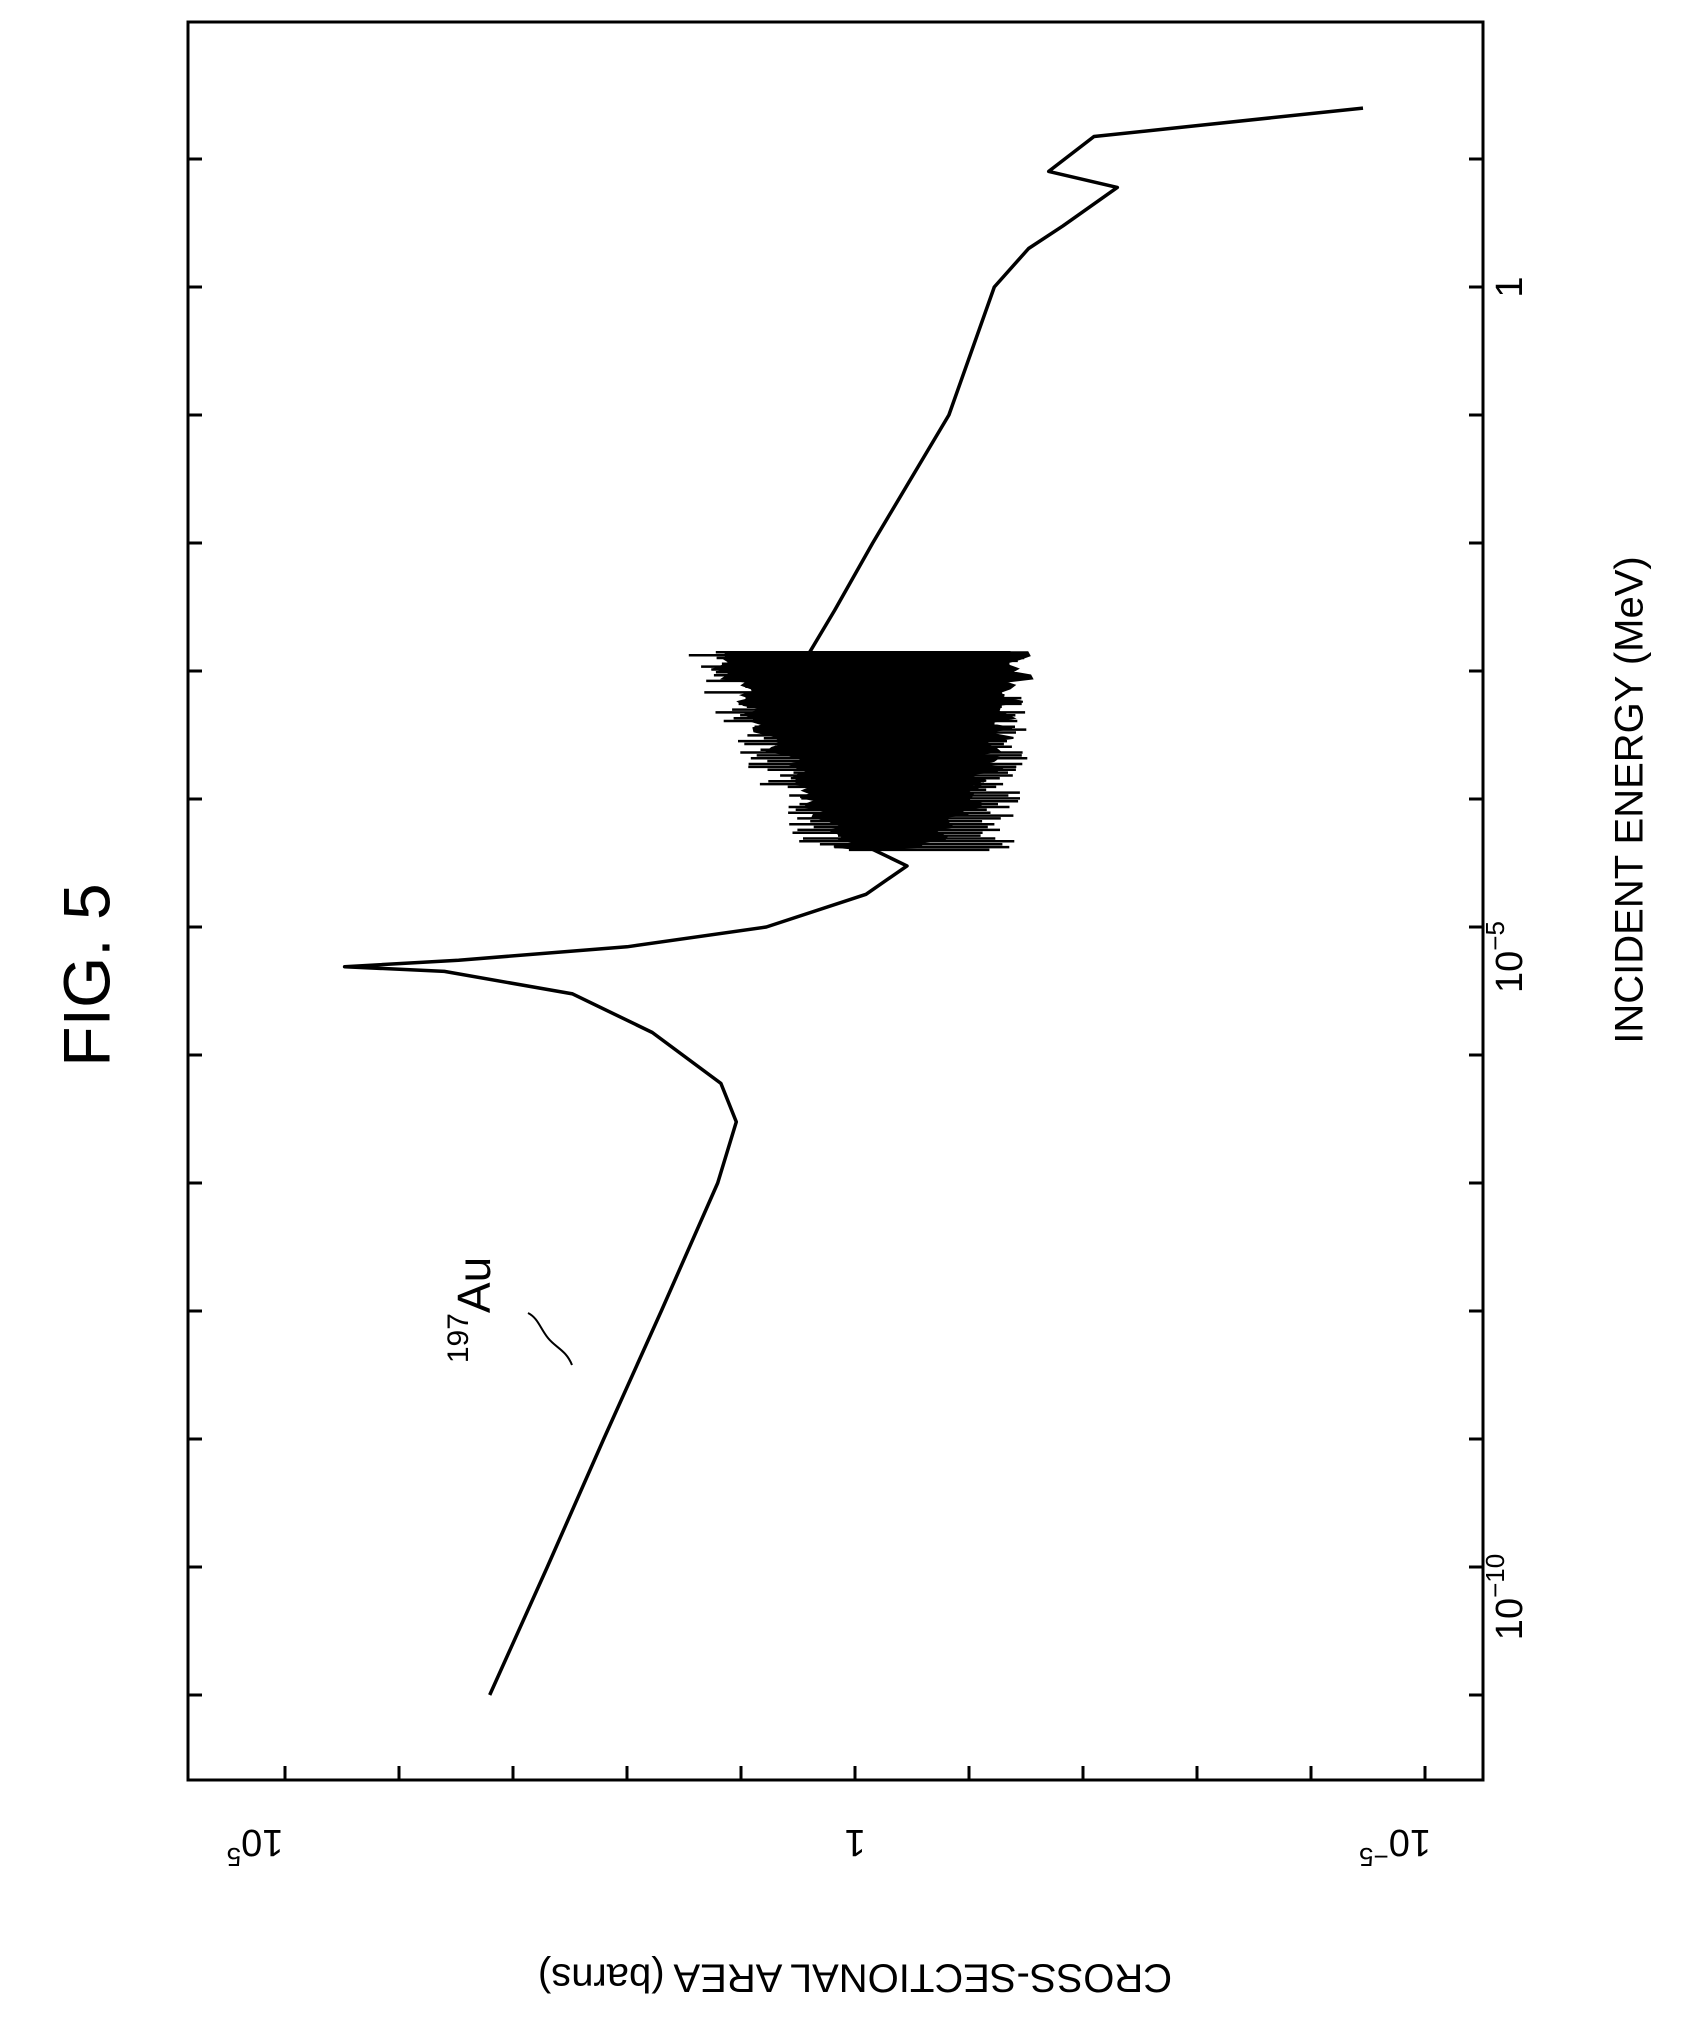  What do you see at coordinates (1505, 1597) in the screenshot?
I see `x-tick-label: 10−10` at bounding box center [1505, 1597].